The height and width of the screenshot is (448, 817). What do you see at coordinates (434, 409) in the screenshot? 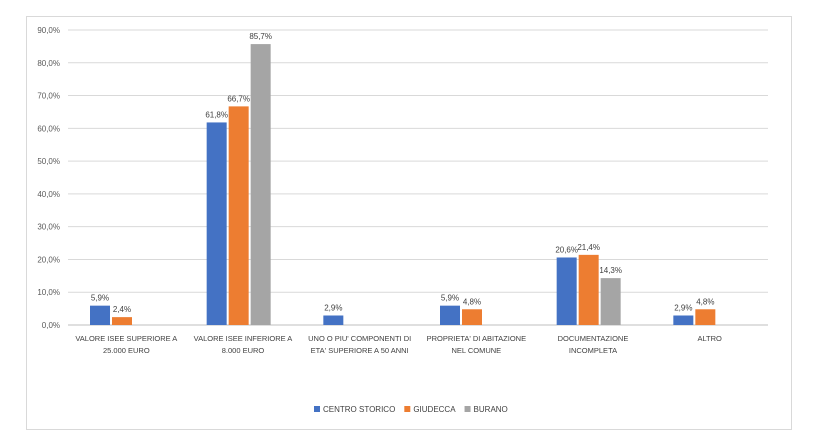
I see `legend-label: GIUDECCA` at bounding box center [434, 409].